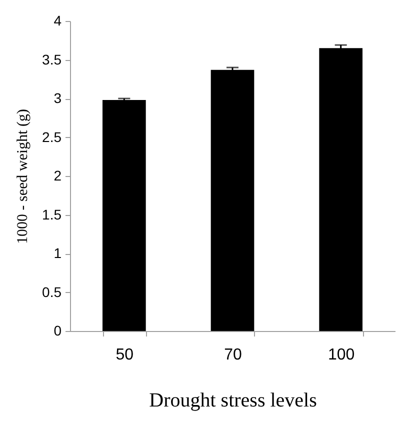 This screenshot has height=421, width=408. I want to click on x-tick-label: 70, so click(233, 355).